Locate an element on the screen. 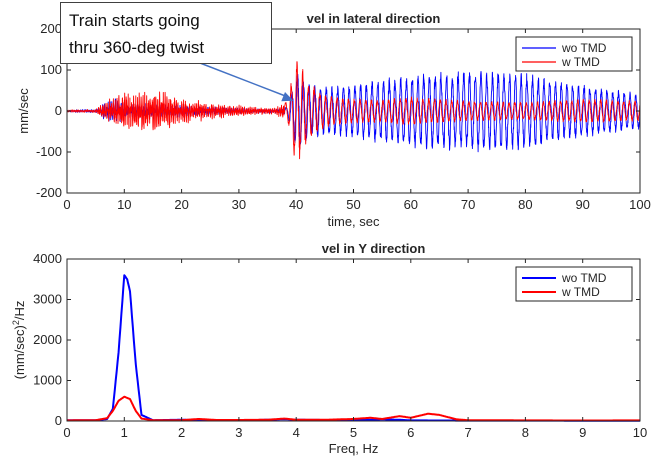 This screenshot has width=655, height=462. x-tick-label-top: 80 is located at coordinates (525, 204).